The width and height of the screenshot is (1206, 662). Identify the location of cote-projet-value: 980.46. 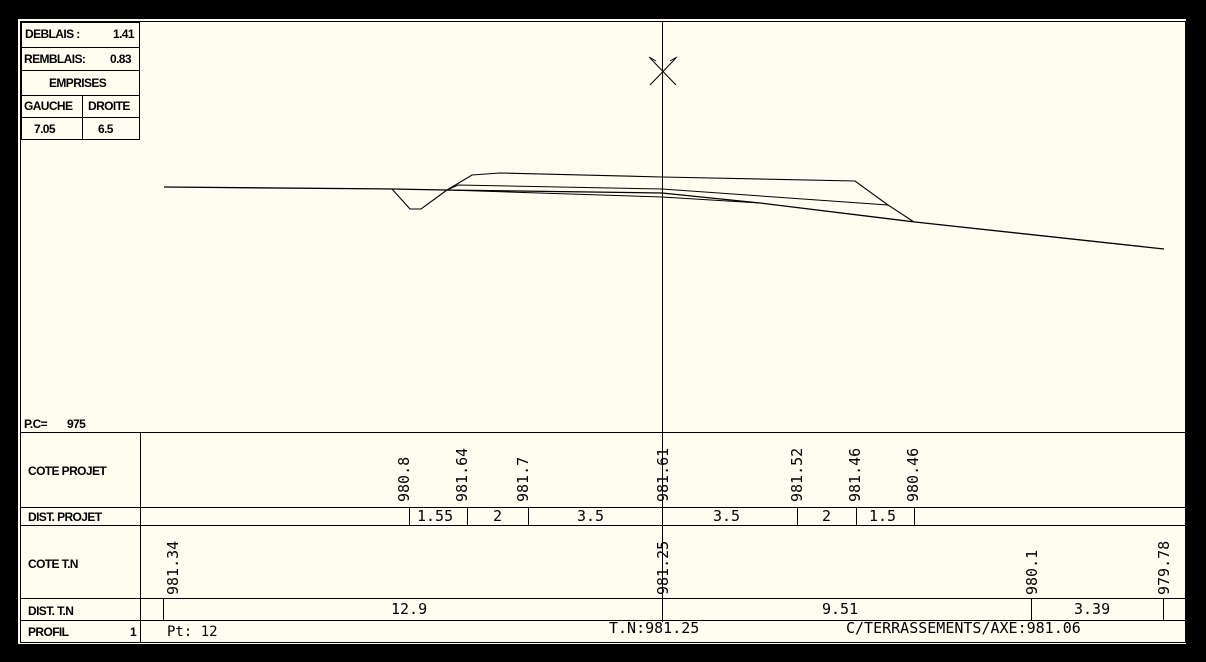
(913, 475).